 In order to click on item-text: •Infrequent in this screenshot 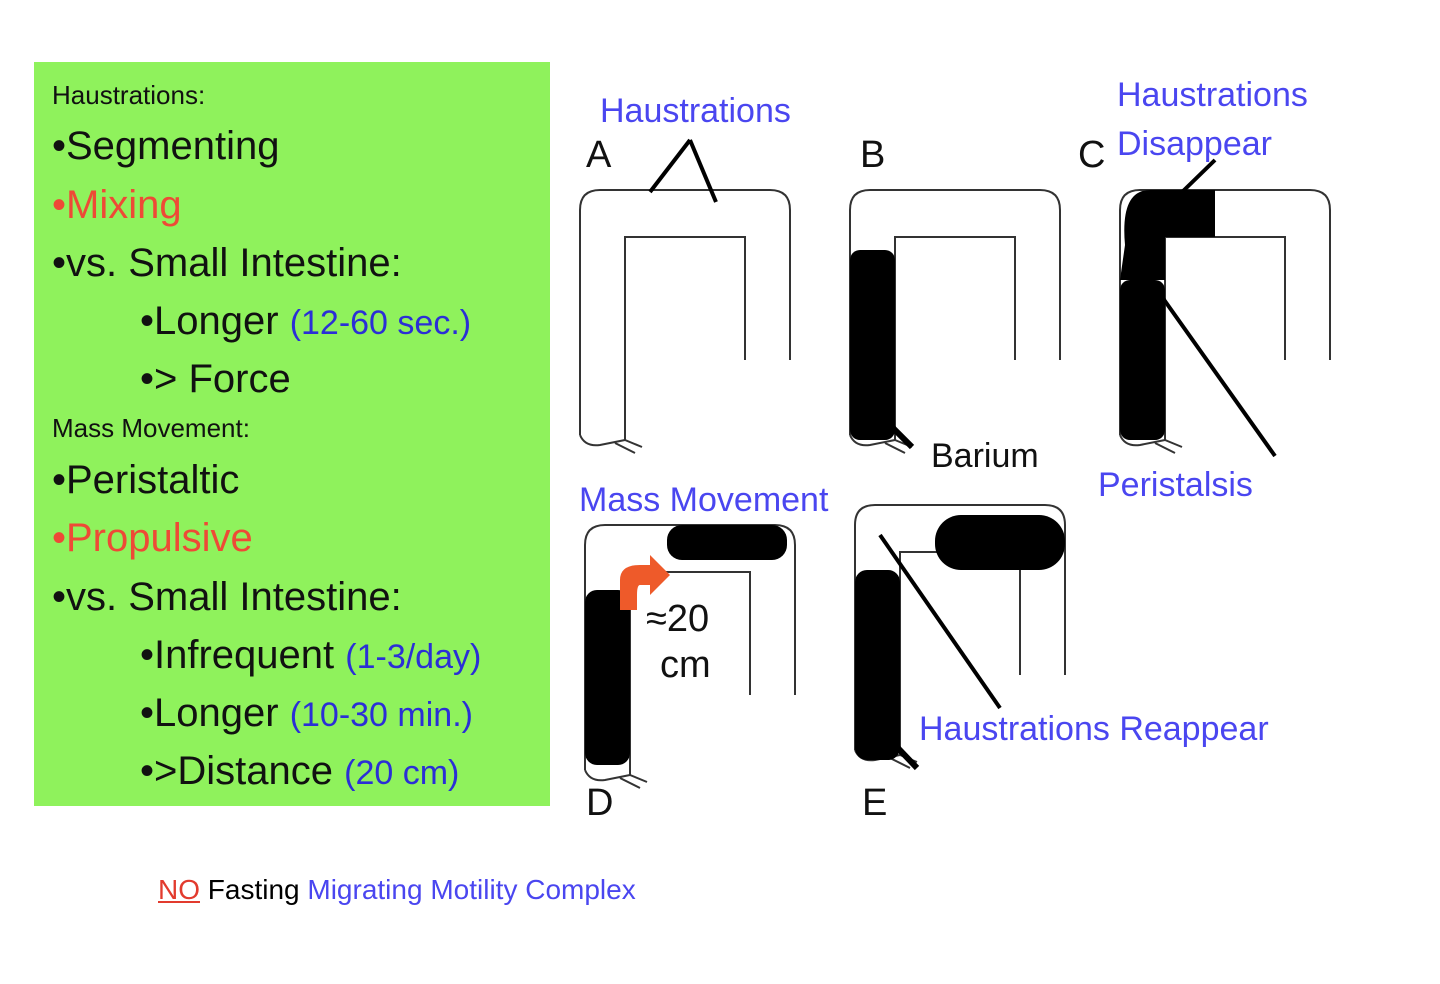, I will do `click(237, 655)`.